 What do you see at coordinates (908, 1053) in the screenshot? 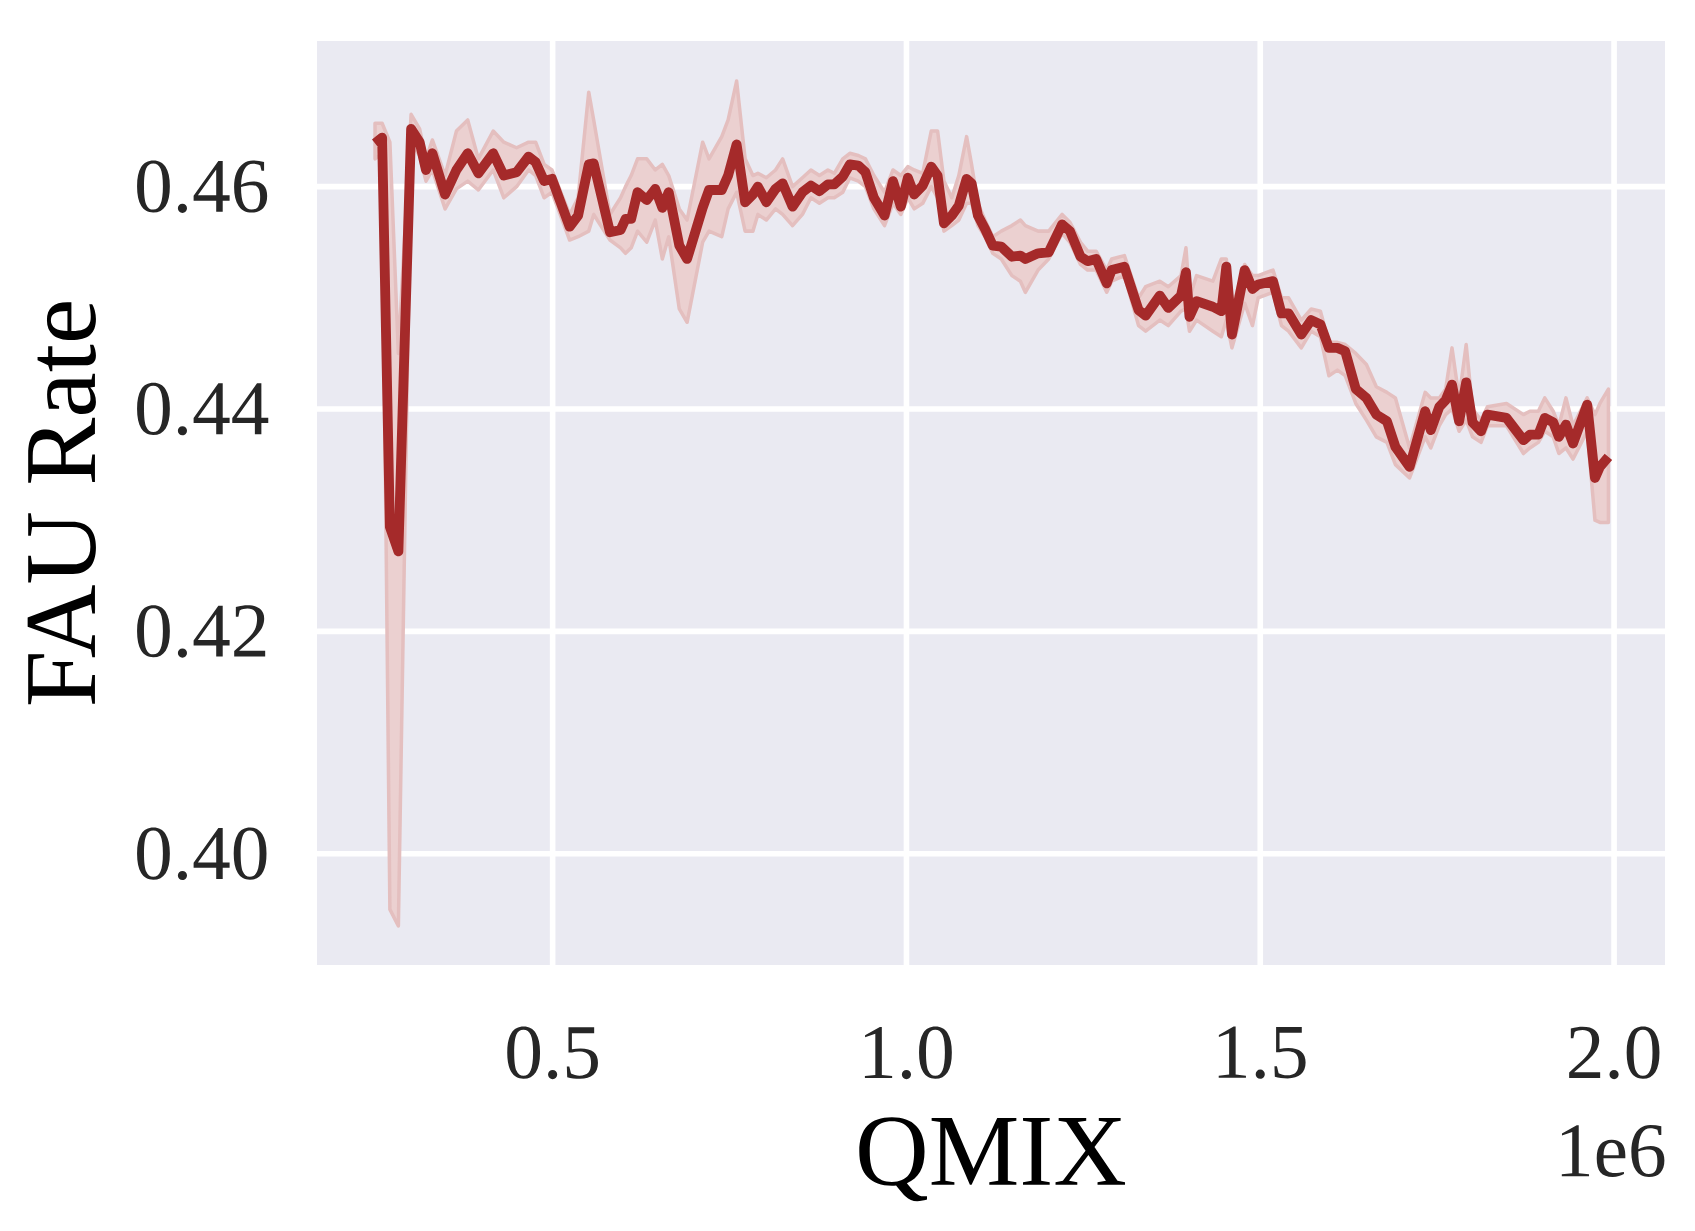
I see `x-tick-label: 1.0` at bounding box center [908, 1053].